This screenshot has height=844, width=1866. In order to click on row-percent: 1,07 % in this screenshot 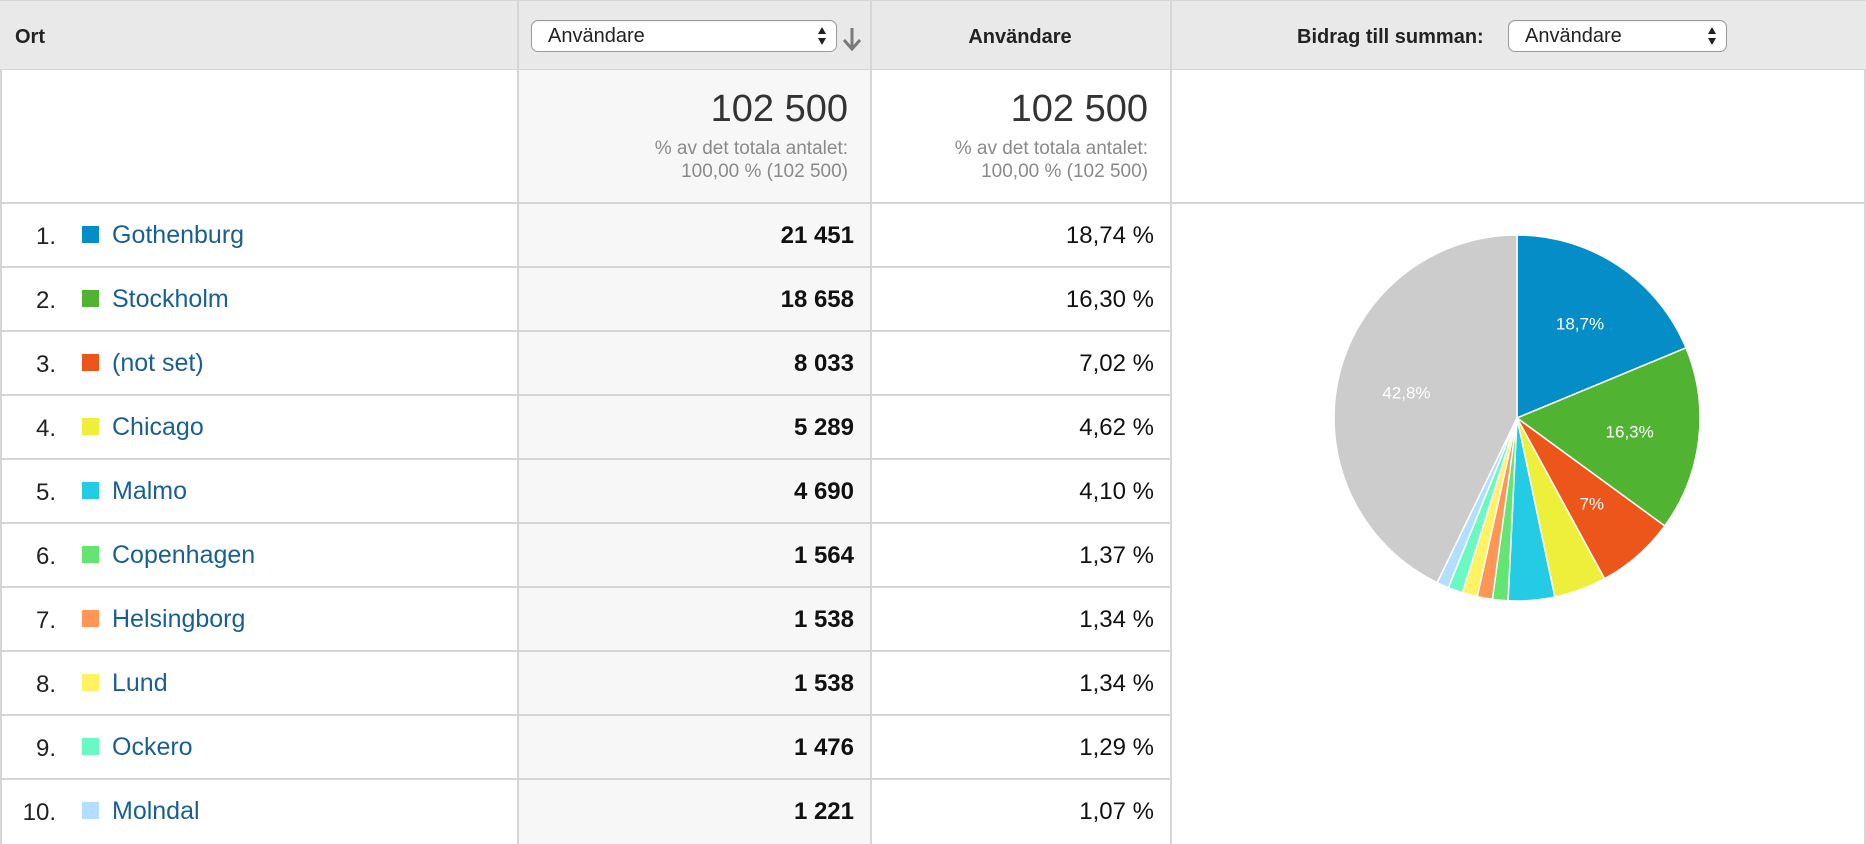, I will do `click(1116, 811)`.